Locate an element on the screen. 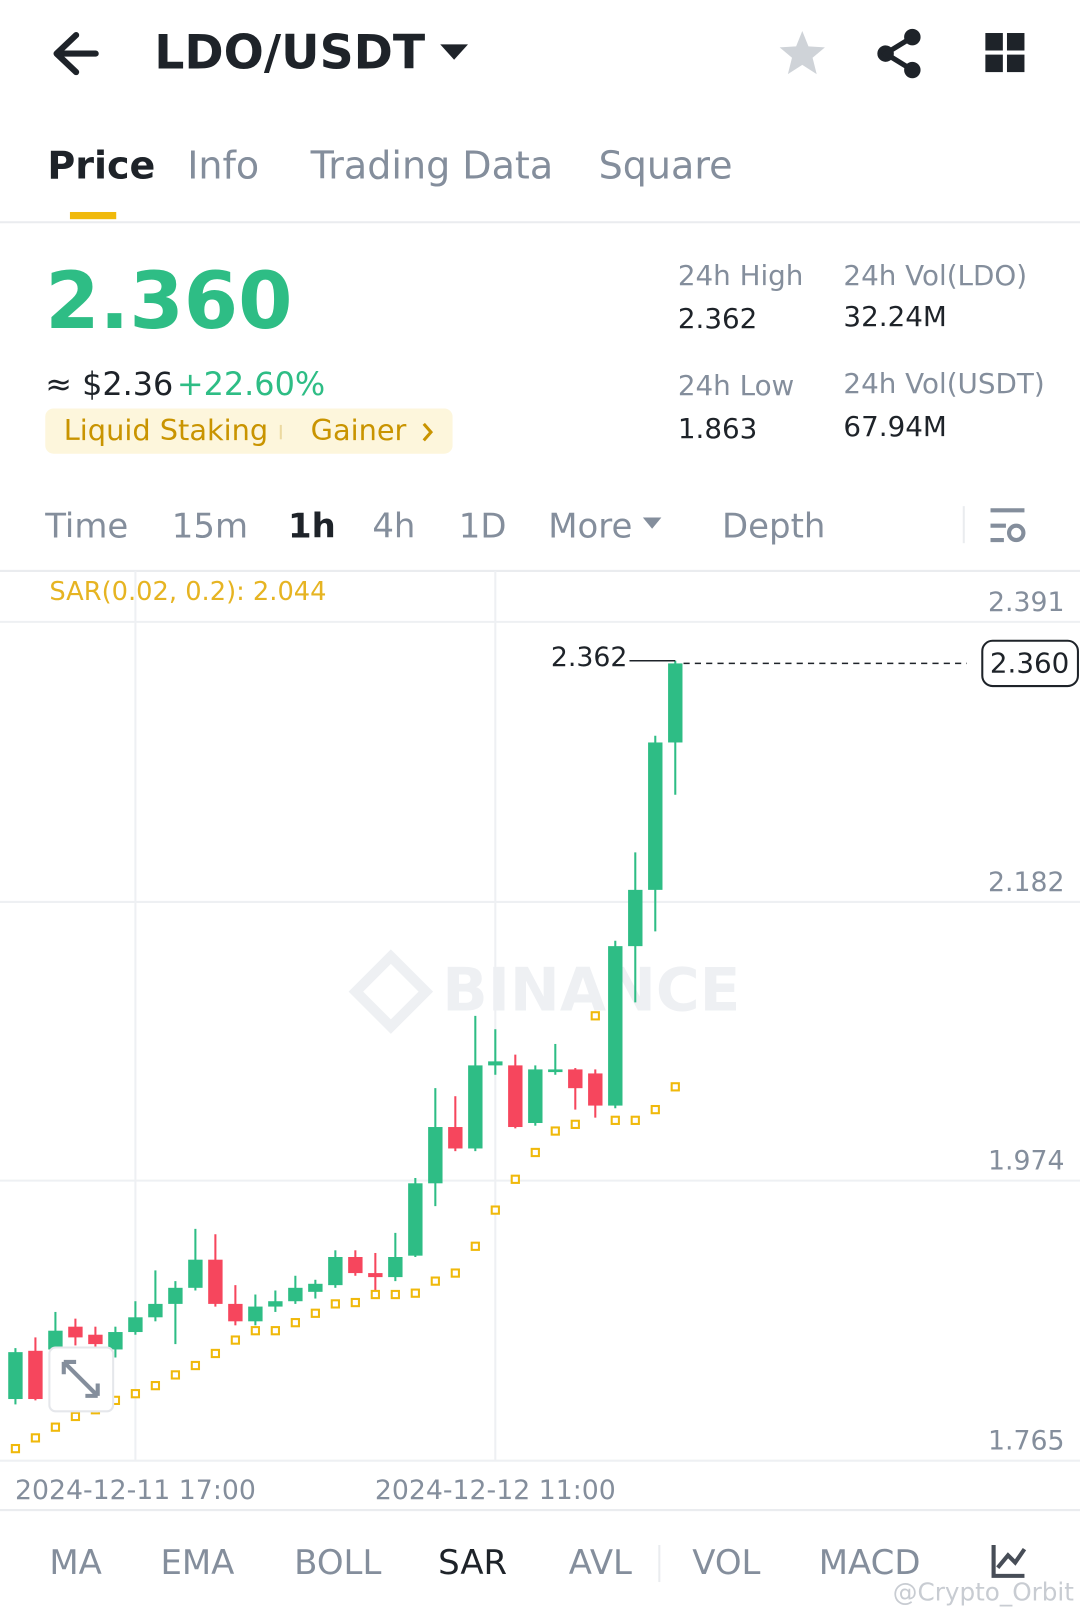 The width and height of the screenshot is (1080, 1613). tab: Info is located at coordinates (223, 165).